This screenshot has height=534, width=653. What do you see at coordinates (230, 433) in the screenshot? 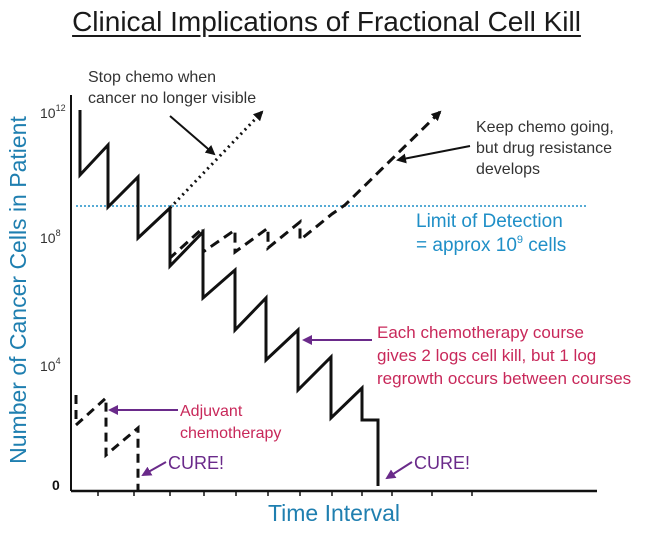
I see `adjuvant-text-2: chemotherapy` at bounding box center [230, 433].